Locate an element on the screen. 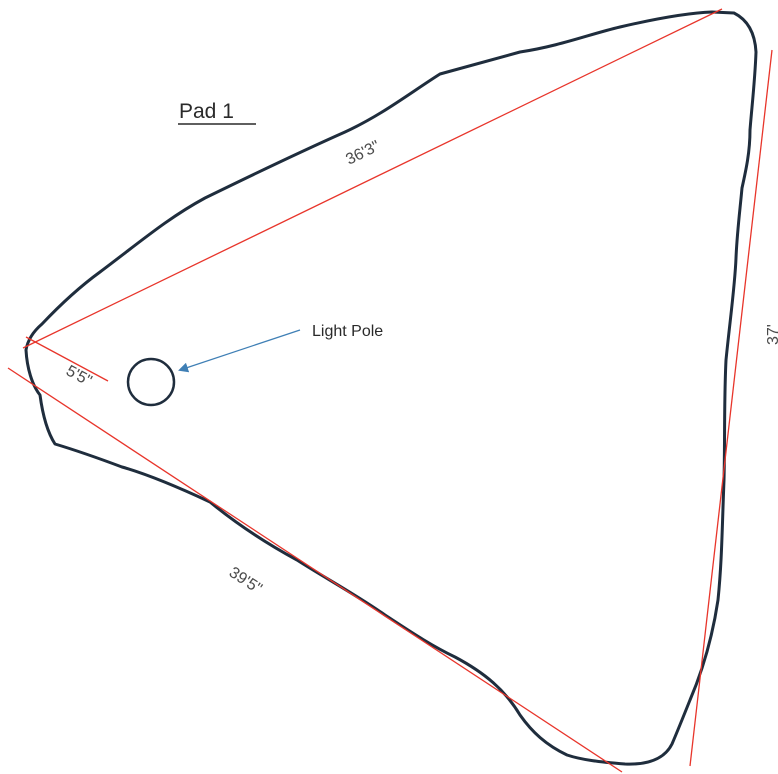 This screenshot has width=778, height=774. light-pole-label: Light Pole is located at coordinates (347, 331).